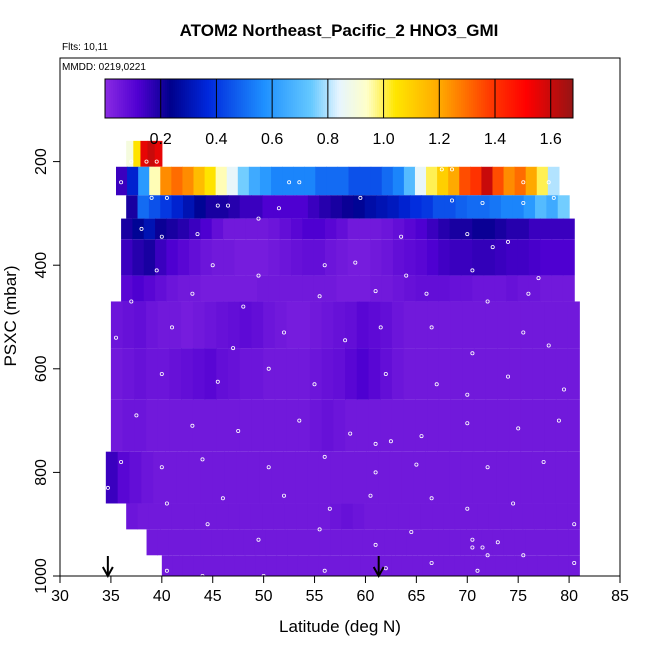  I want to click on colorbar-tick-label: 0.2, so click(161, 139).